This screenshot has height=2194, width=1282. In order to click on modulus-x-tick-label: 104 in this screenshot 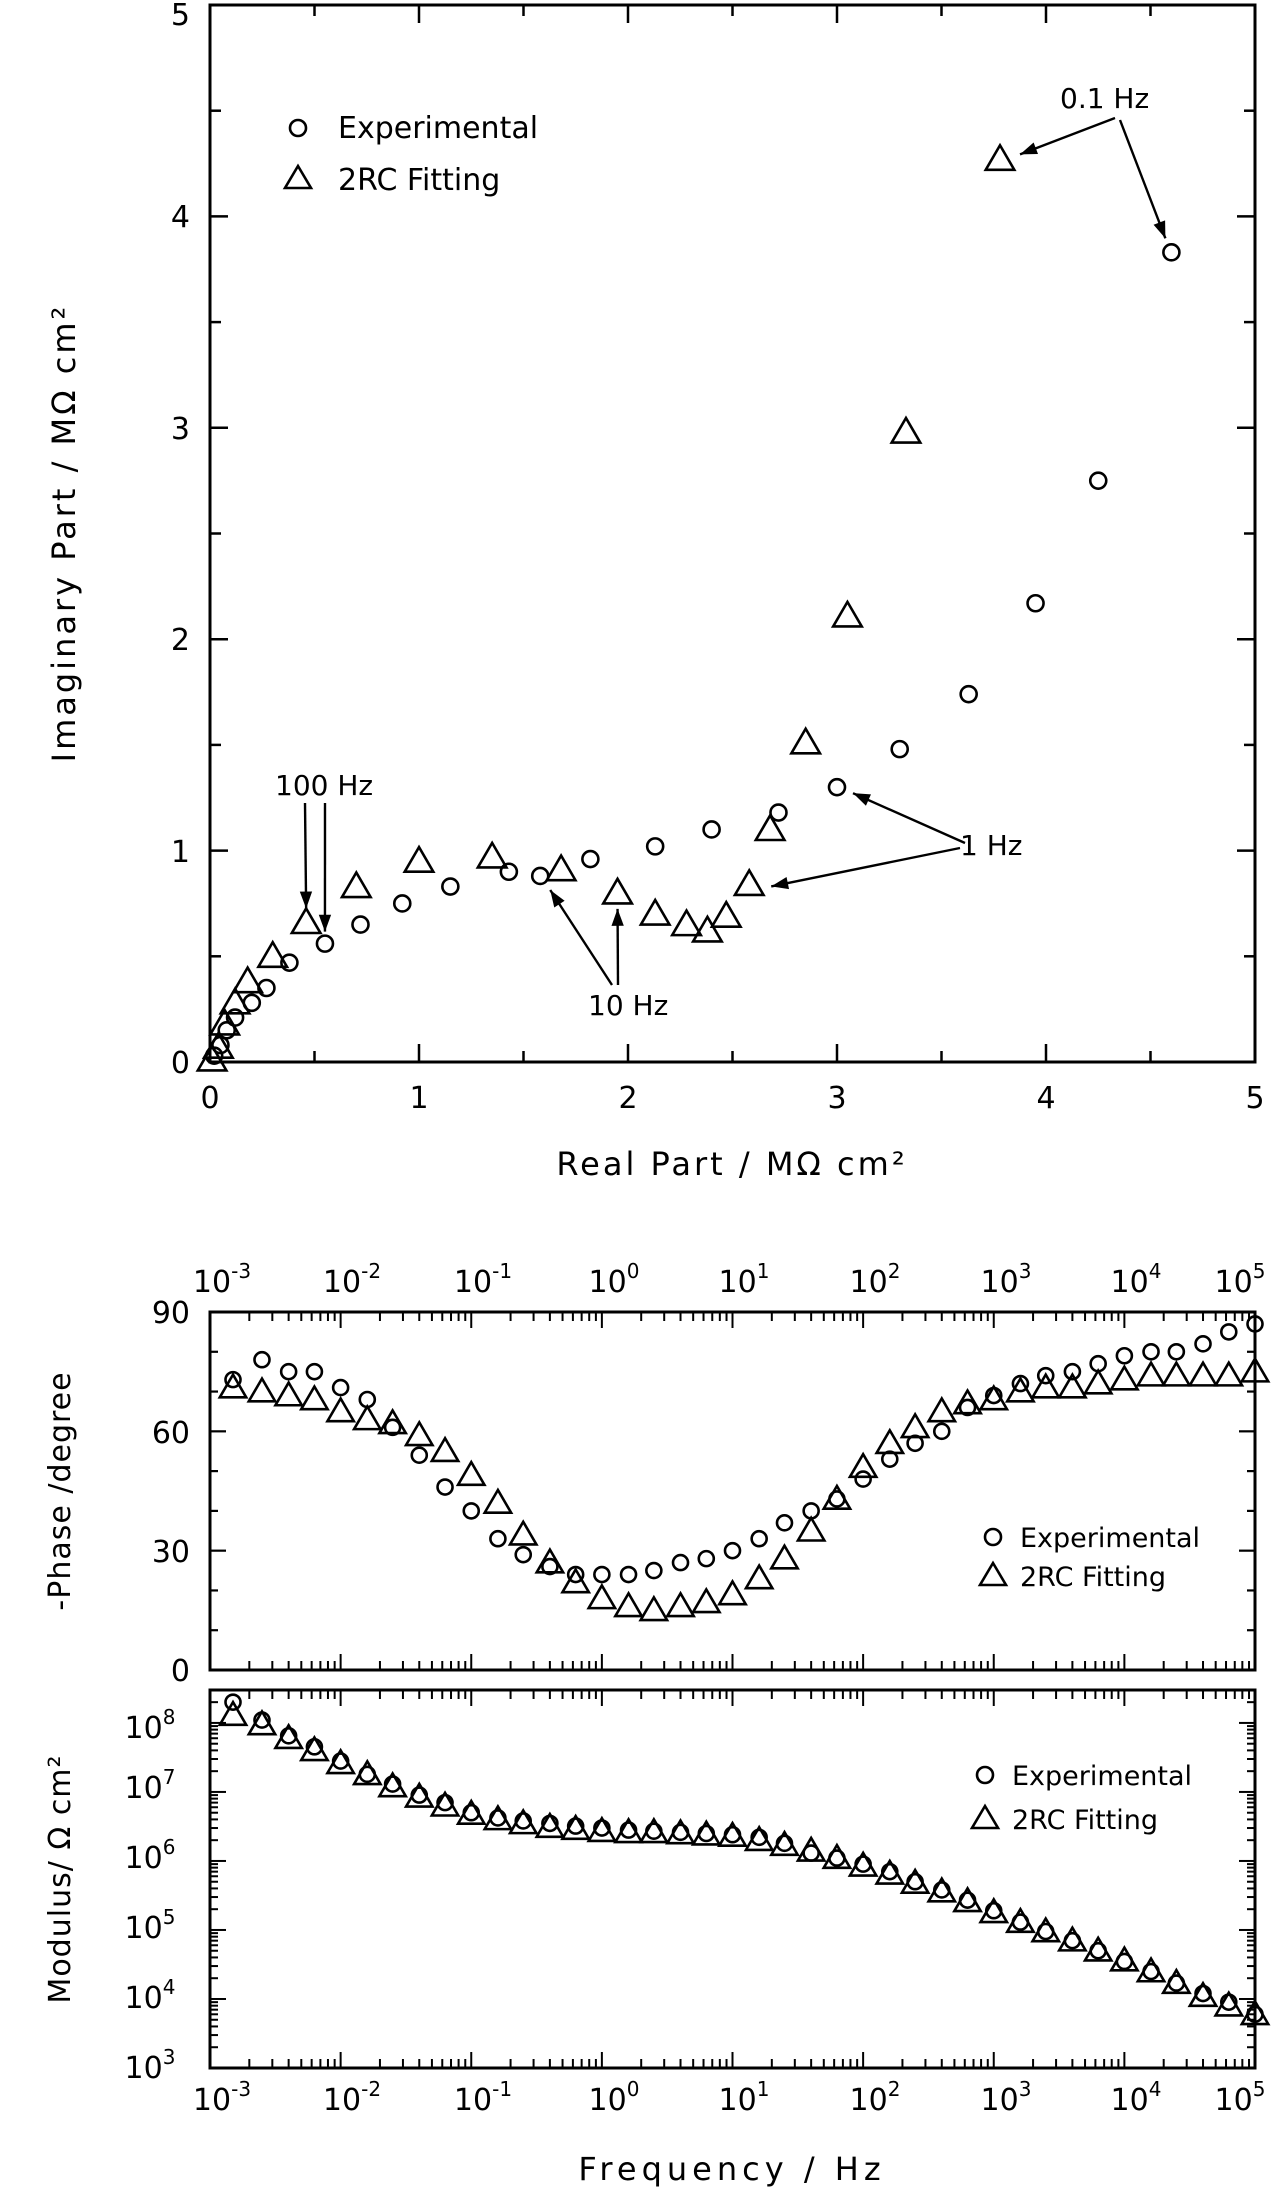, I will do `click(1136, 2097)`.